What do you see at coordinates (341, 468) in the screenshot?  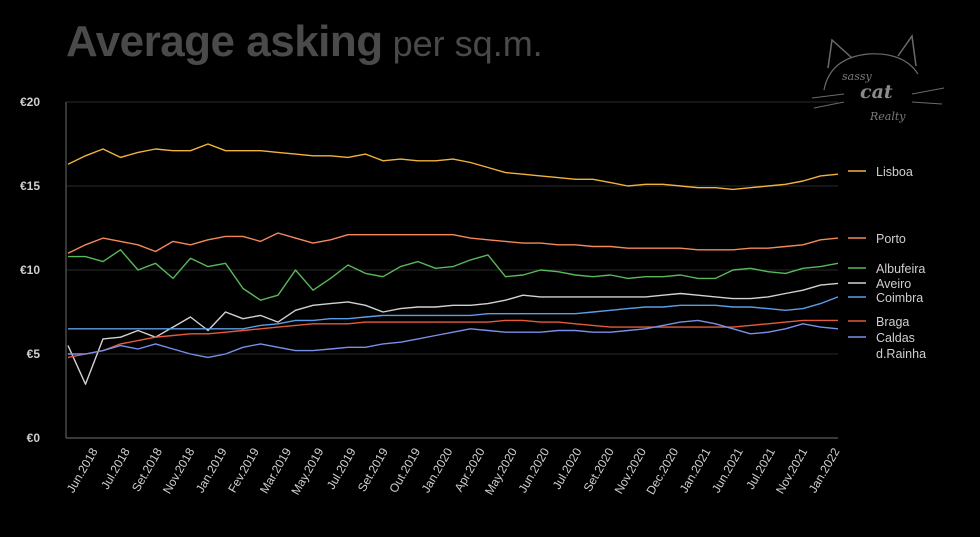 I see `x-tick-label: Jul.2019` at bounding box center [341, 468].